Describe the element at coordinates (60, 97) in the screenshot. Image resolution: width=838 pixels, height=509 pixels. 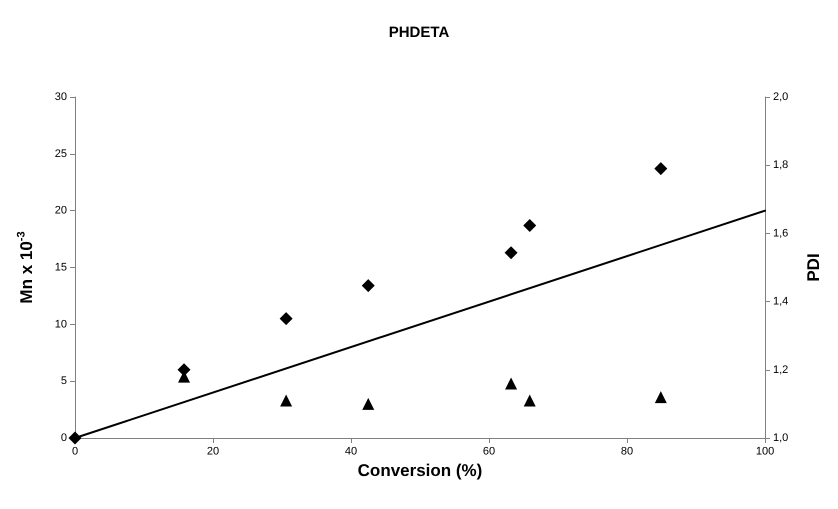
I see `y-tick-label: 30` at that location.